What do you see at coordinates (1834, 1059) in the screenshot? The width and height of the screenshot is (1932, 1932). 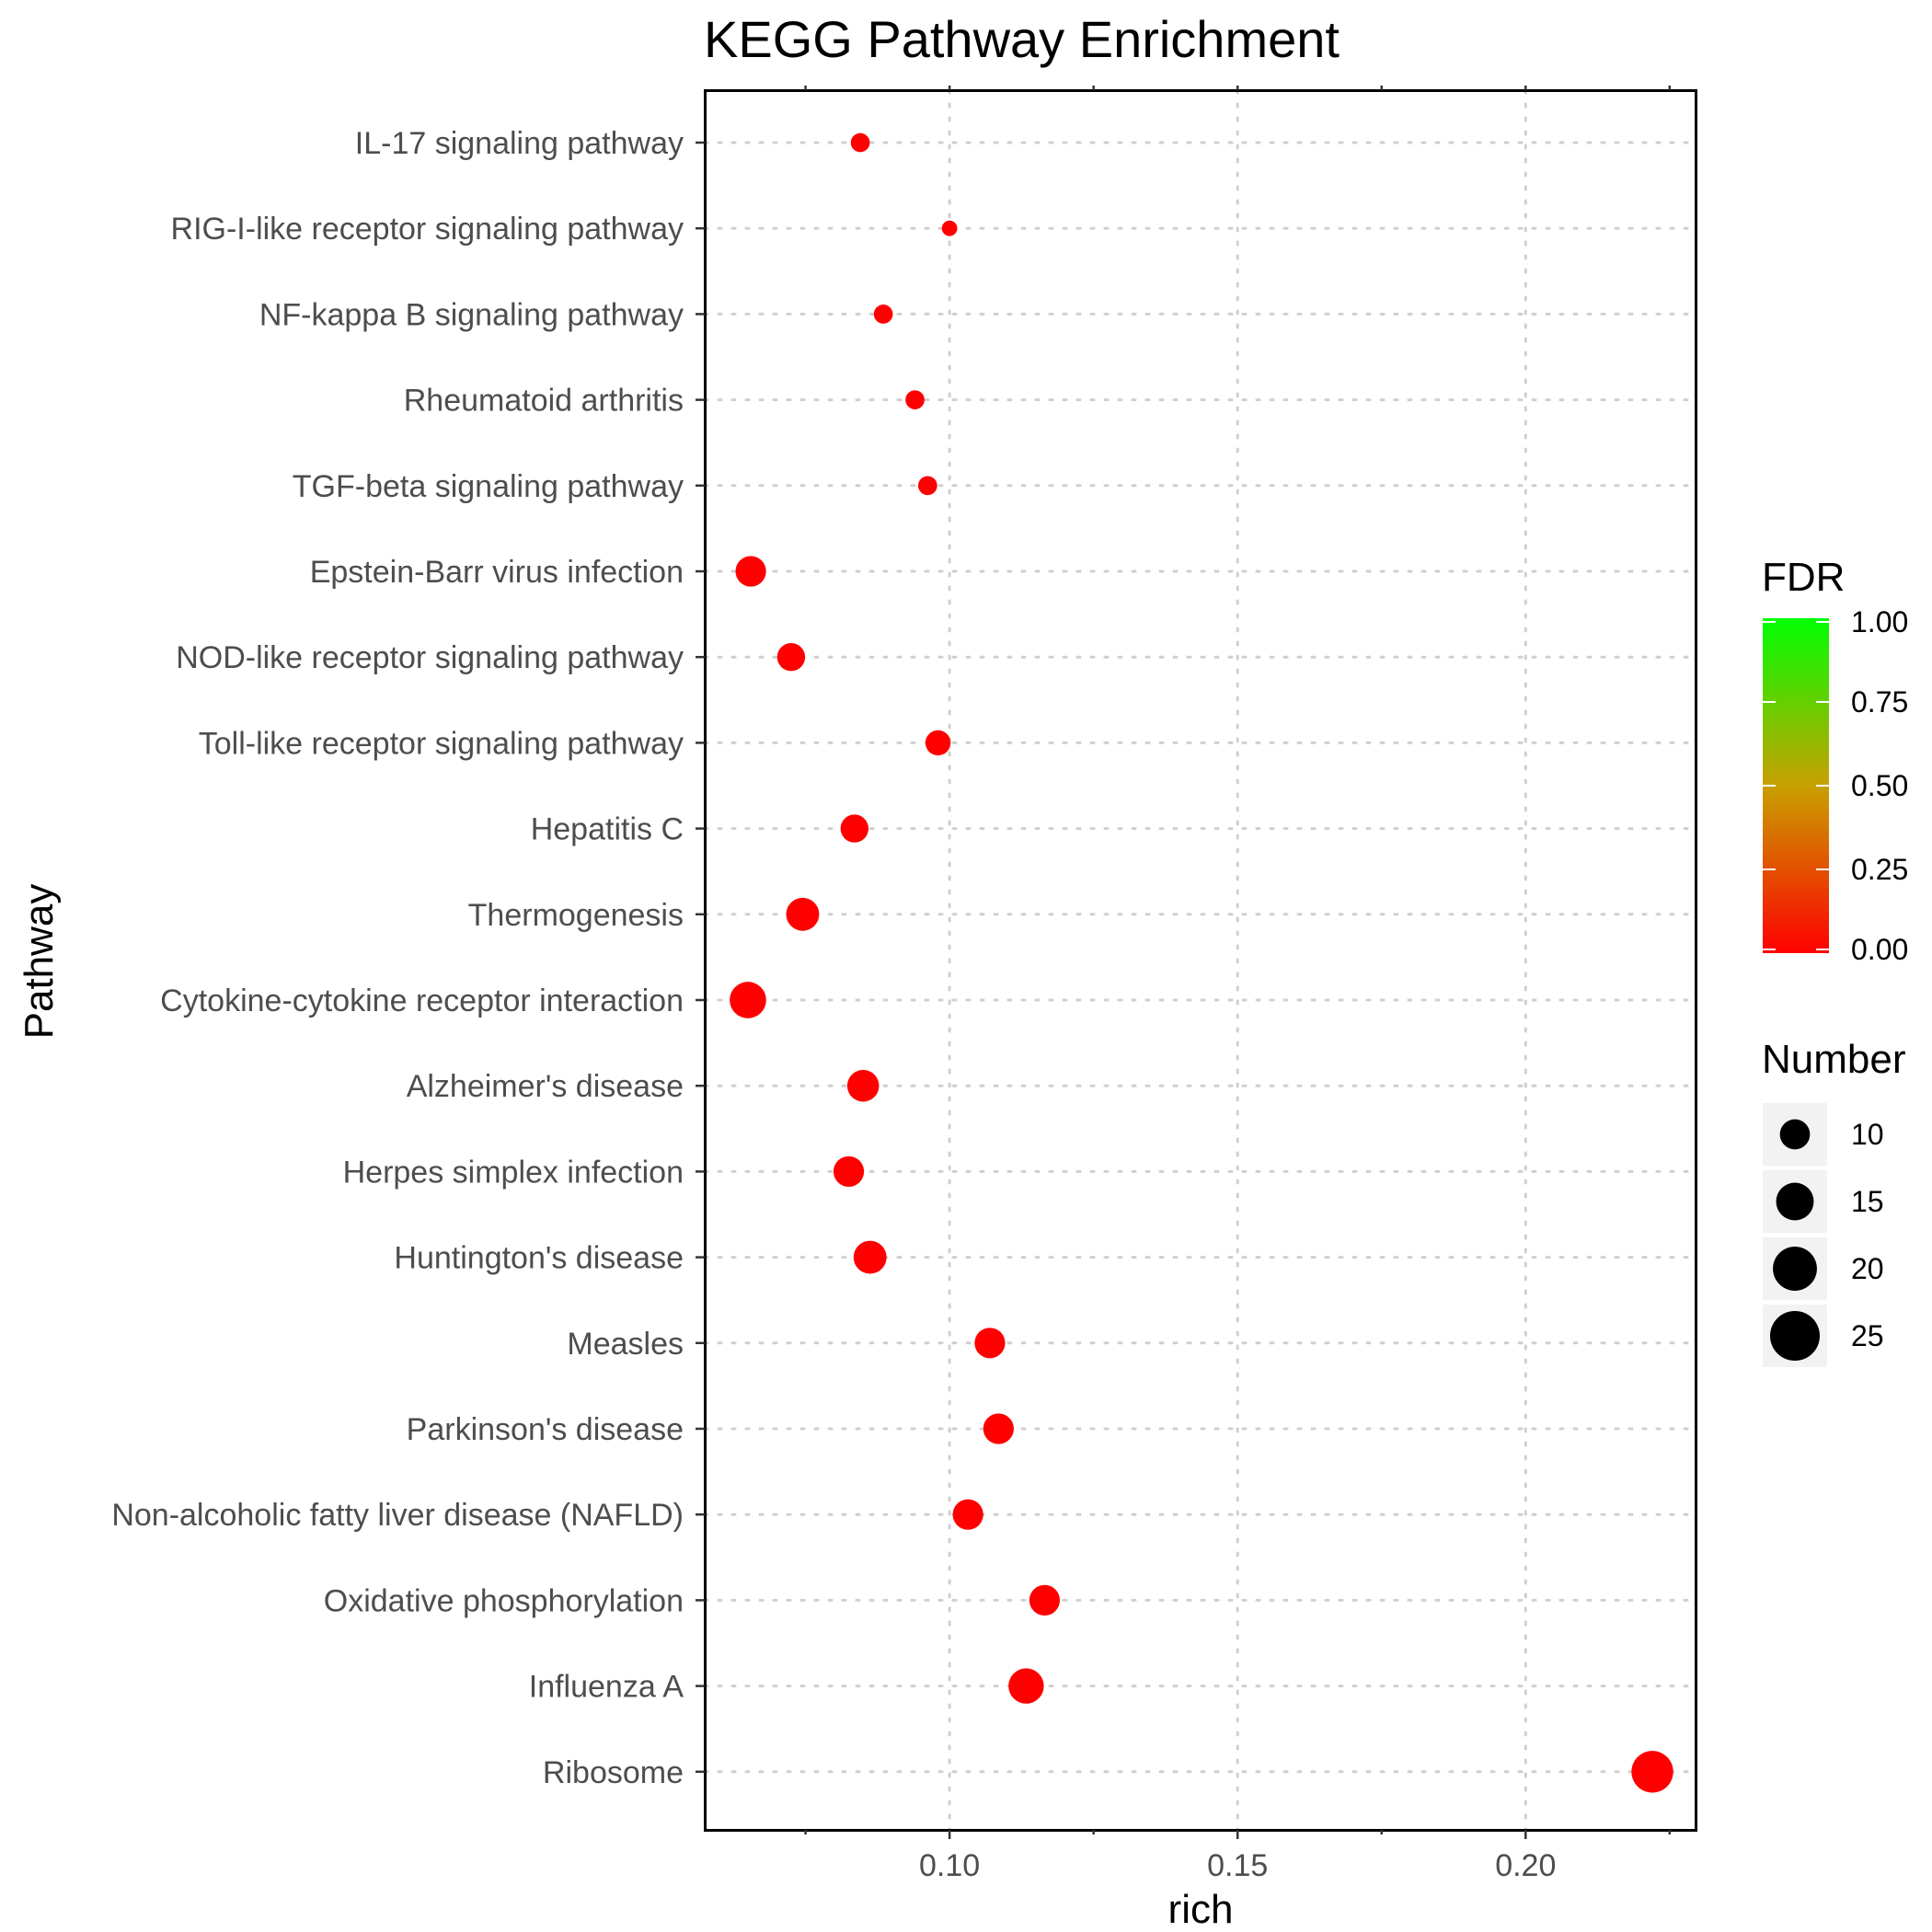 I see `number-legend-title: Number` at bounding box center [1834, 1059].